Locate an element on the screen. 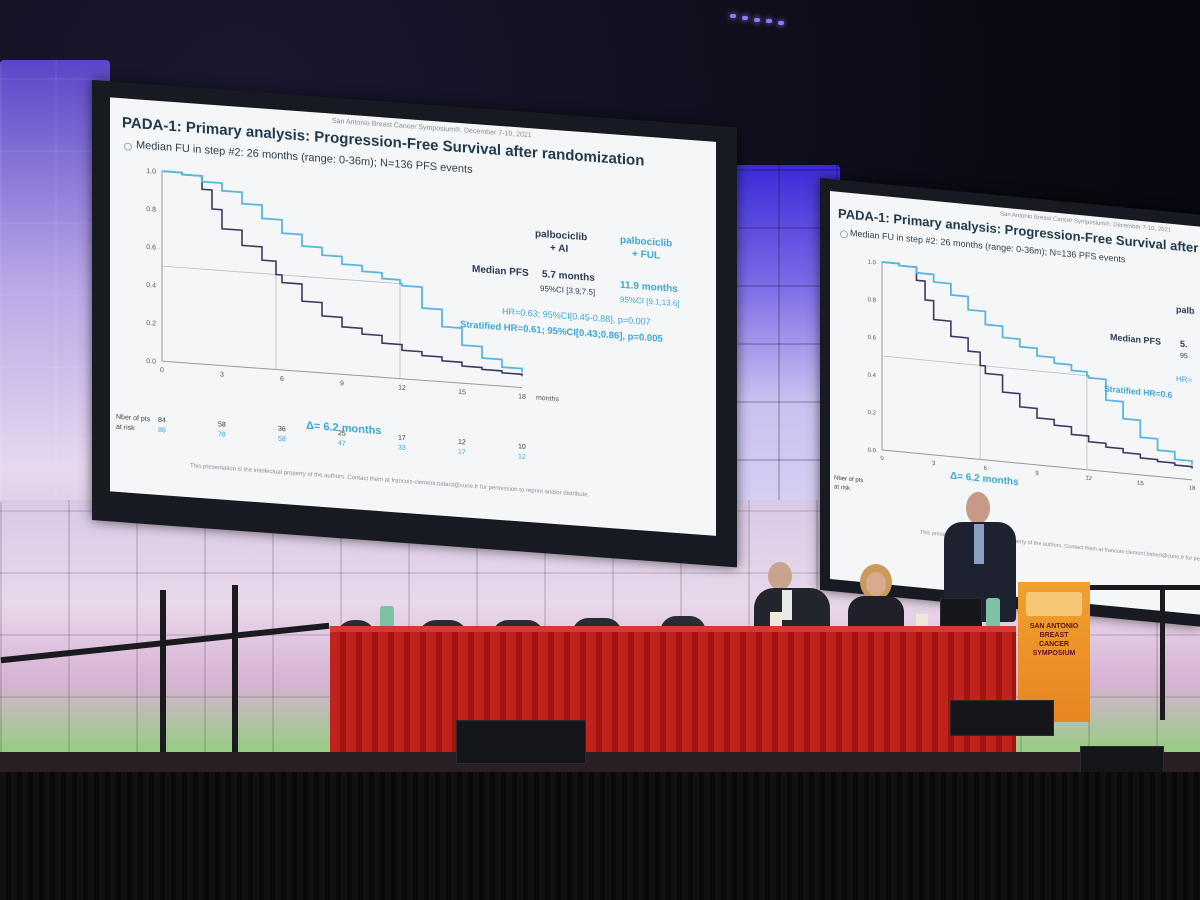 This screenshot has height=900, width=1200. at-risk-value-ful: 47 is located at coordinates (342, 444).